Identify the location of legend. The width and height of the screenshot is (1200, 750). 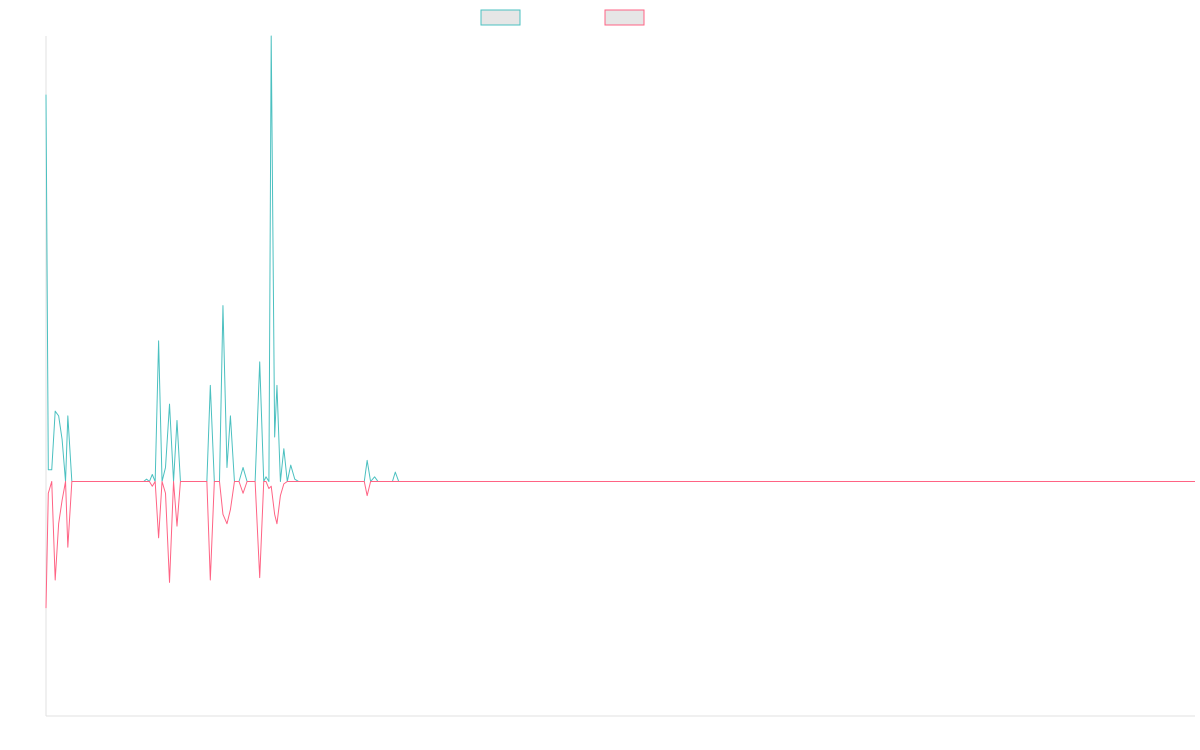
(562, 17).